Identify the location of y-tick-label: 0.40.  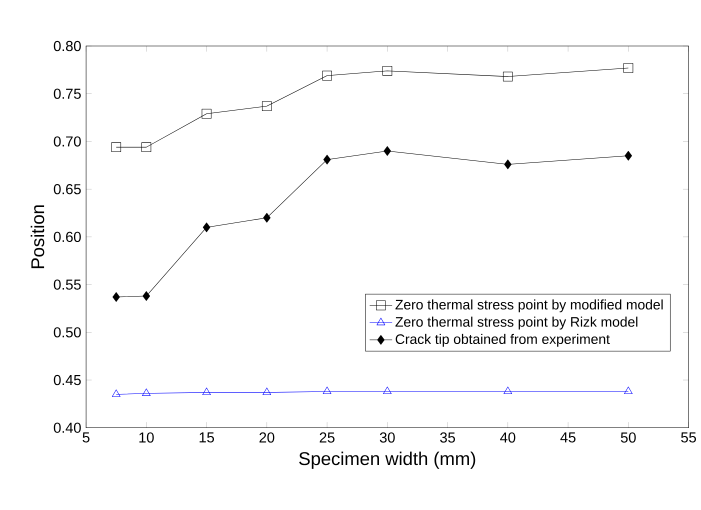
(67, 427).